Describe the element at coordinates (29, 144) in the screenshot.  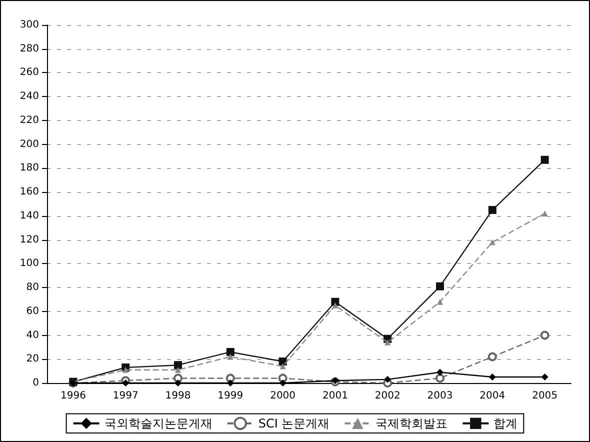
I see `y-tick-label: 200` at that location.